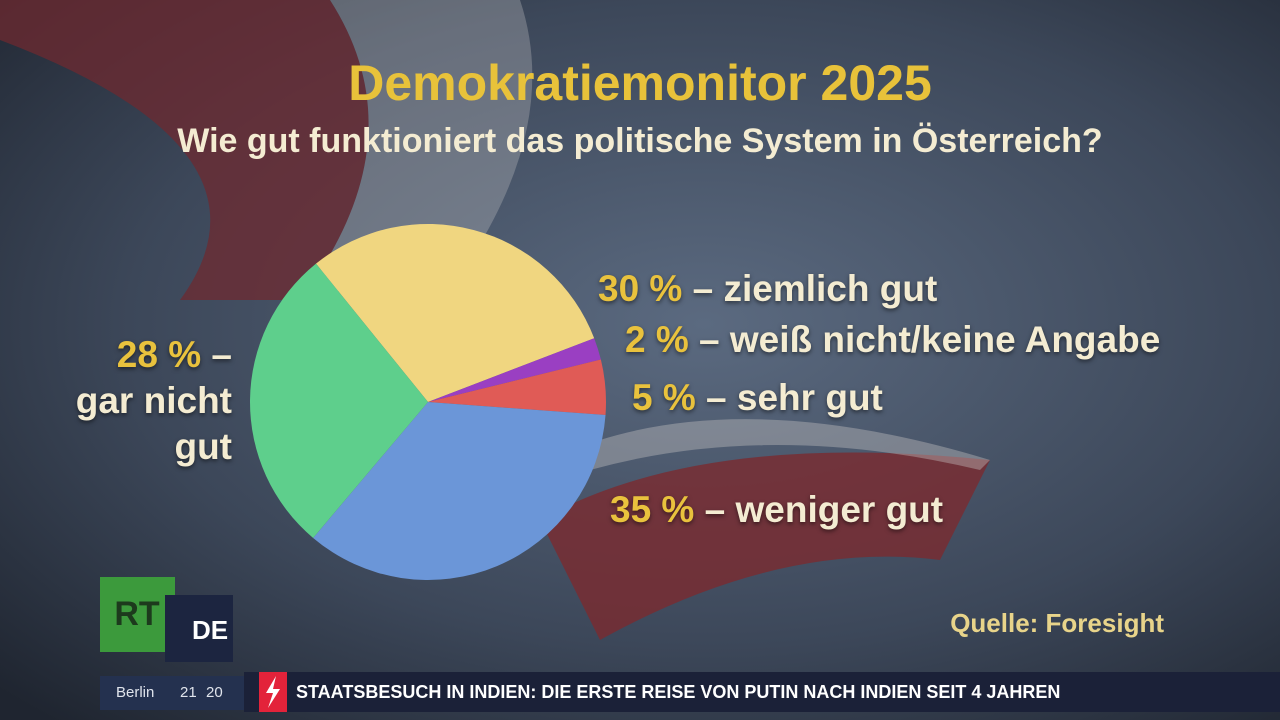 This screenshot has width=1280, height=720. I want to click on ticker-minutes: 20, so click(214, 692).